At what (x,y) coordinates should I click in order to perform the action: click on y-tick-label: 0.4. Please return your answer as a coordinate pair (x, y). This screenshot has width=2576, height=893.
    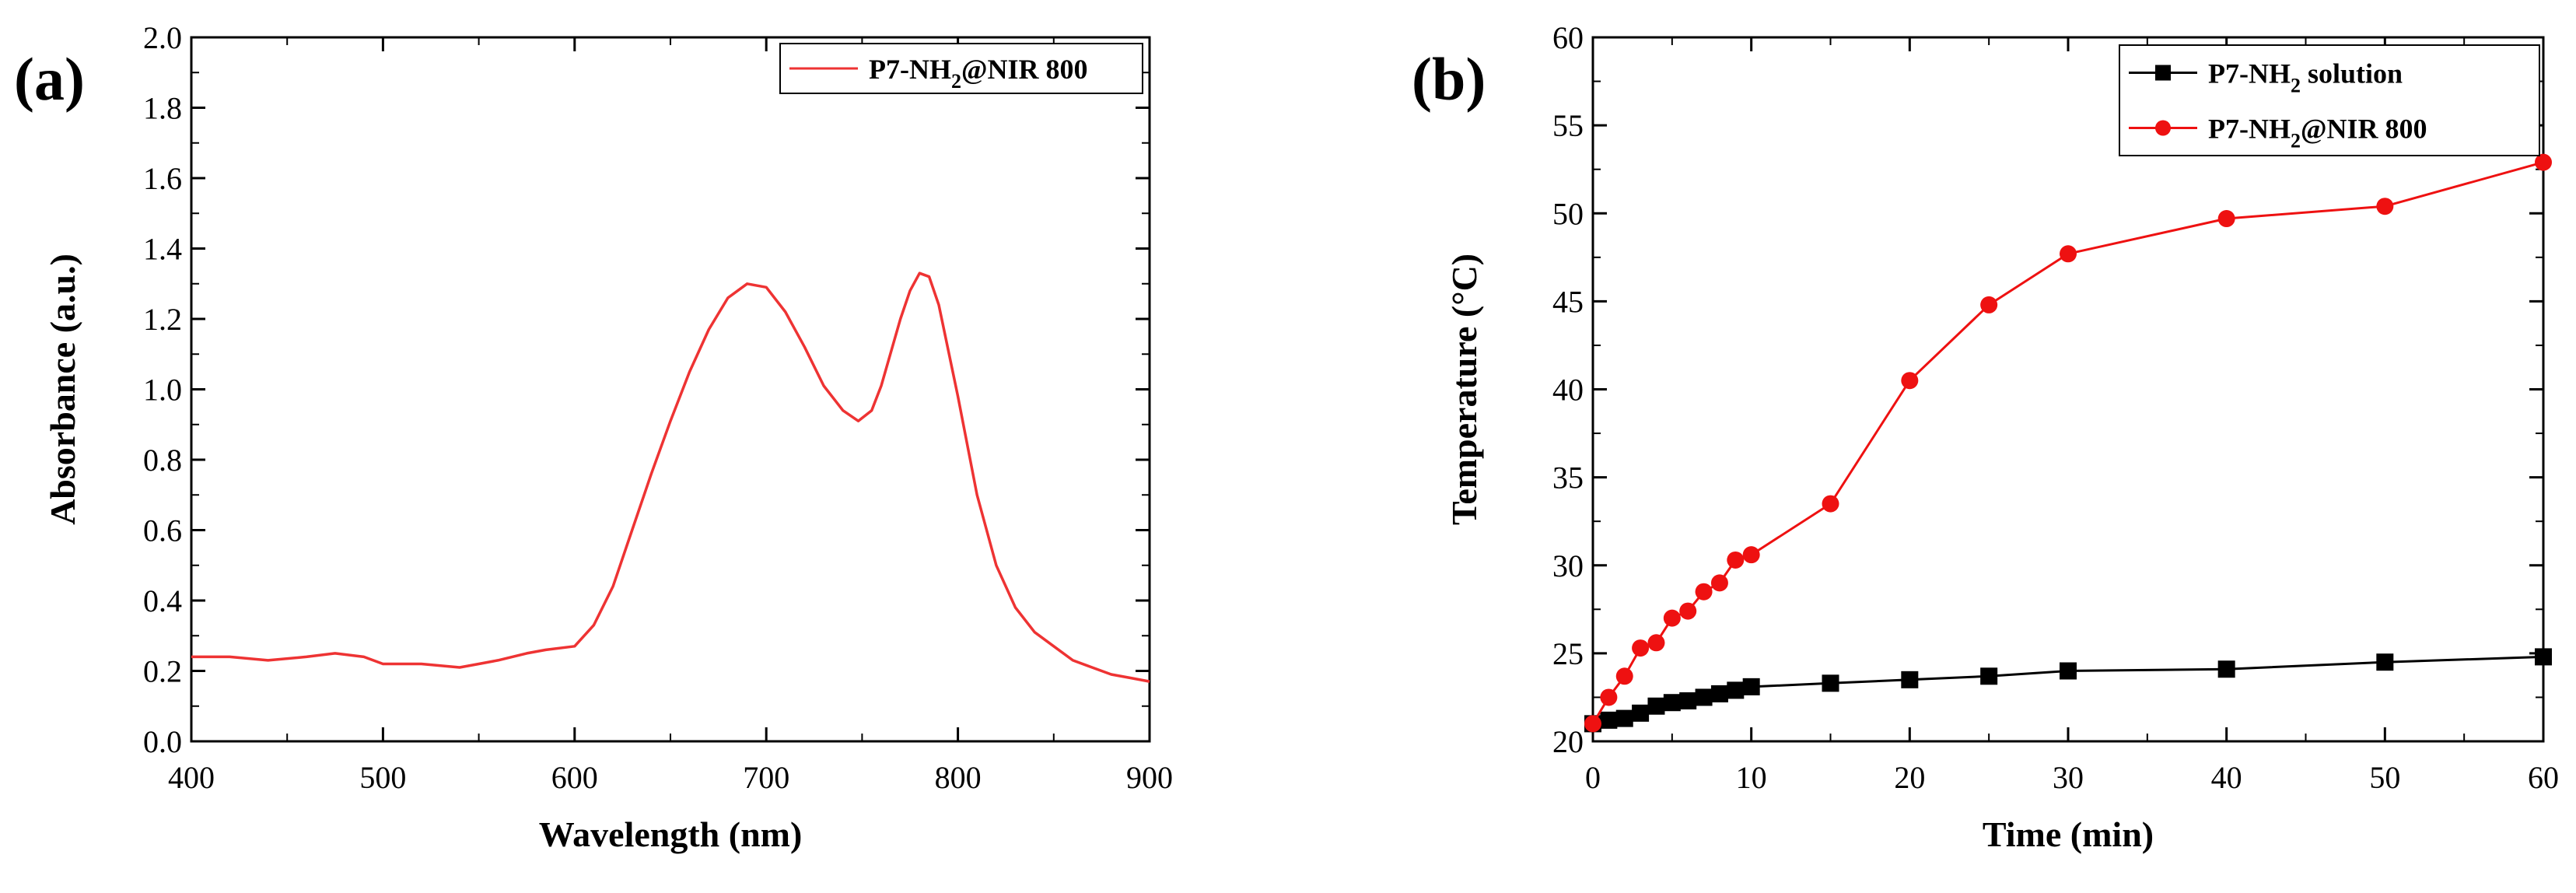
    Looking at the image, I should click on (163, 600).